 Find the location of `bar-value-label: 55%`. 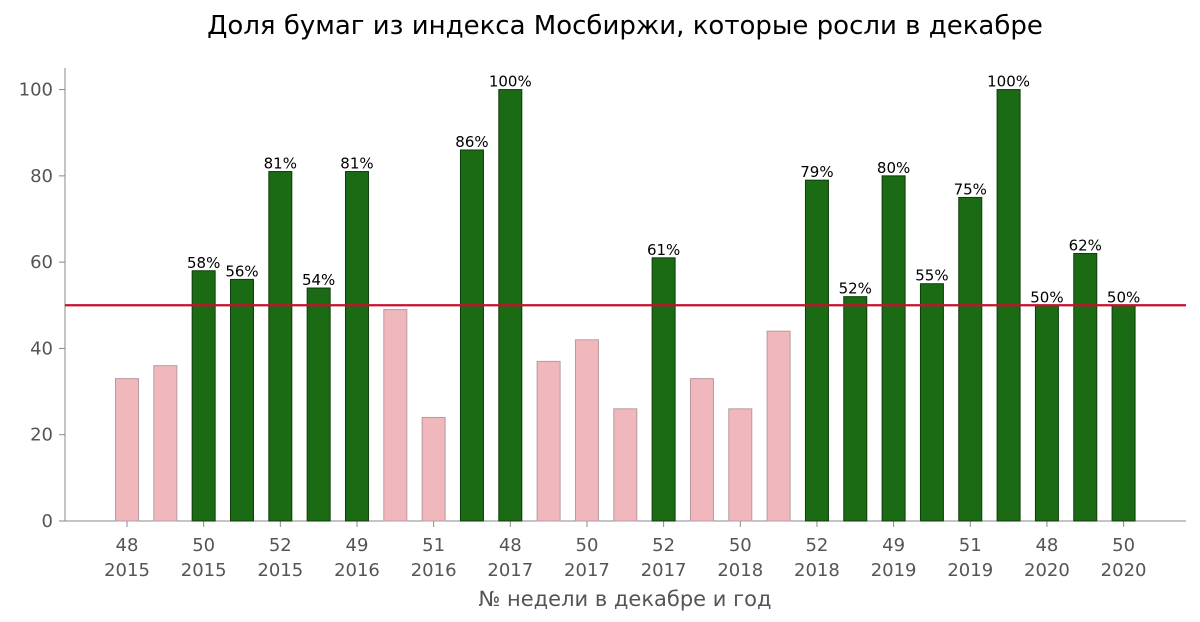

bar-value-label: 55% is located at coordinates (931, 276).